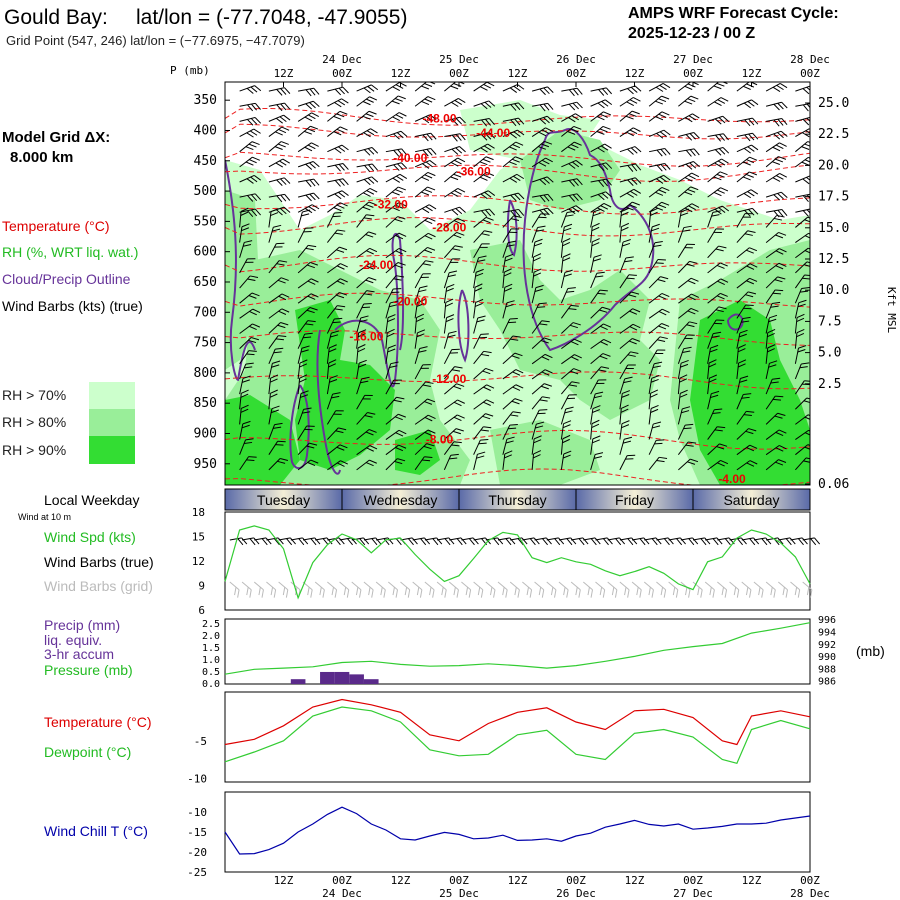 This screenshot has height=900, width=900. What do you see at coordinates (211, 684) in the screenshot?
I see `precip-tick-label: 0.0` at bounding box center [211, 684].